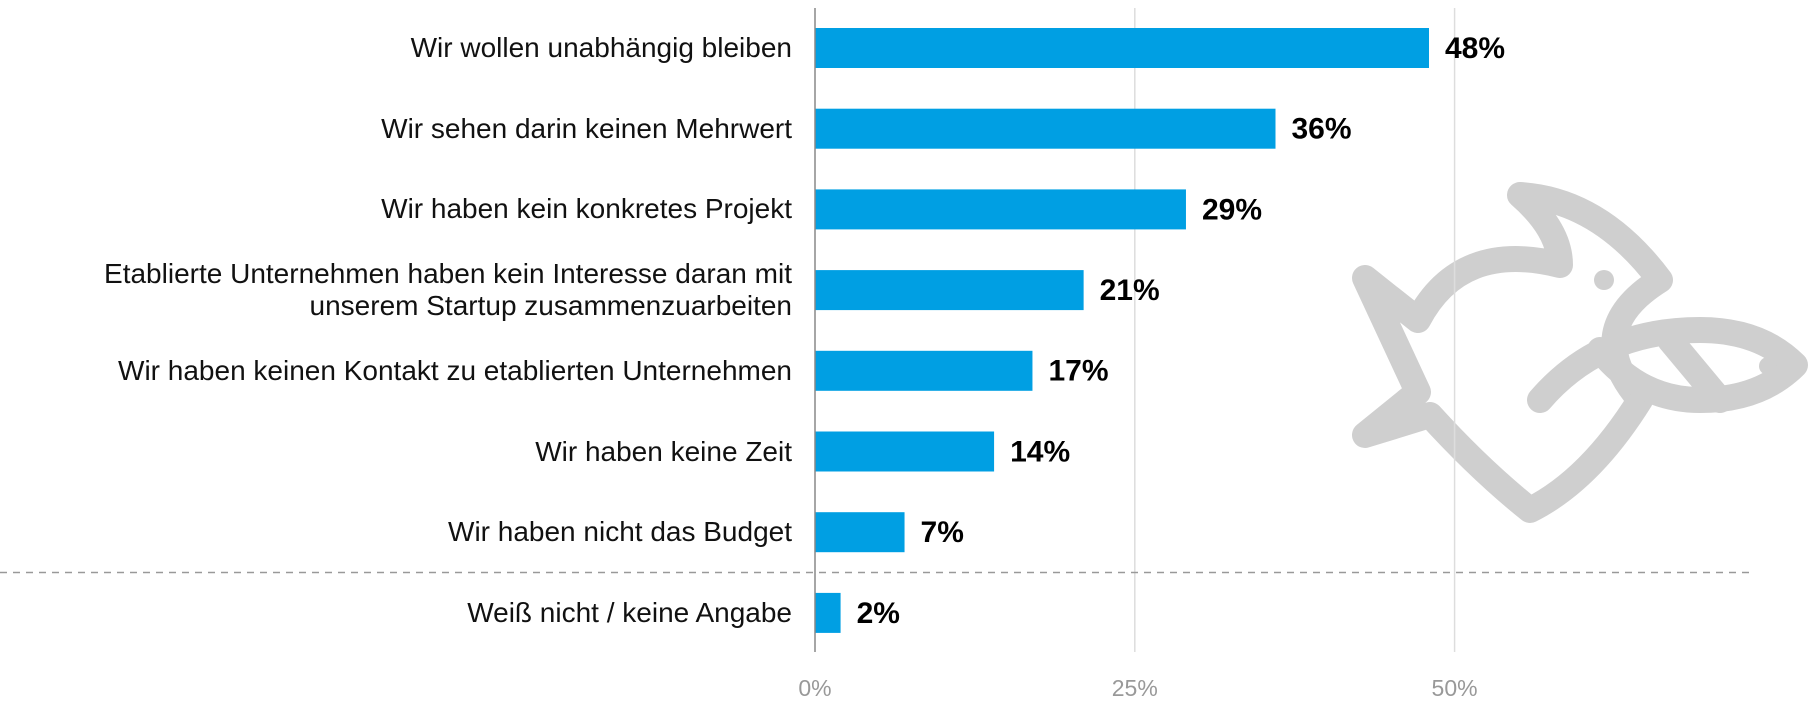  Describe the element at coordinates (586, 209) in the screenshot. I see `category-label: Wir haben kein konkretes Projekt` at that location.